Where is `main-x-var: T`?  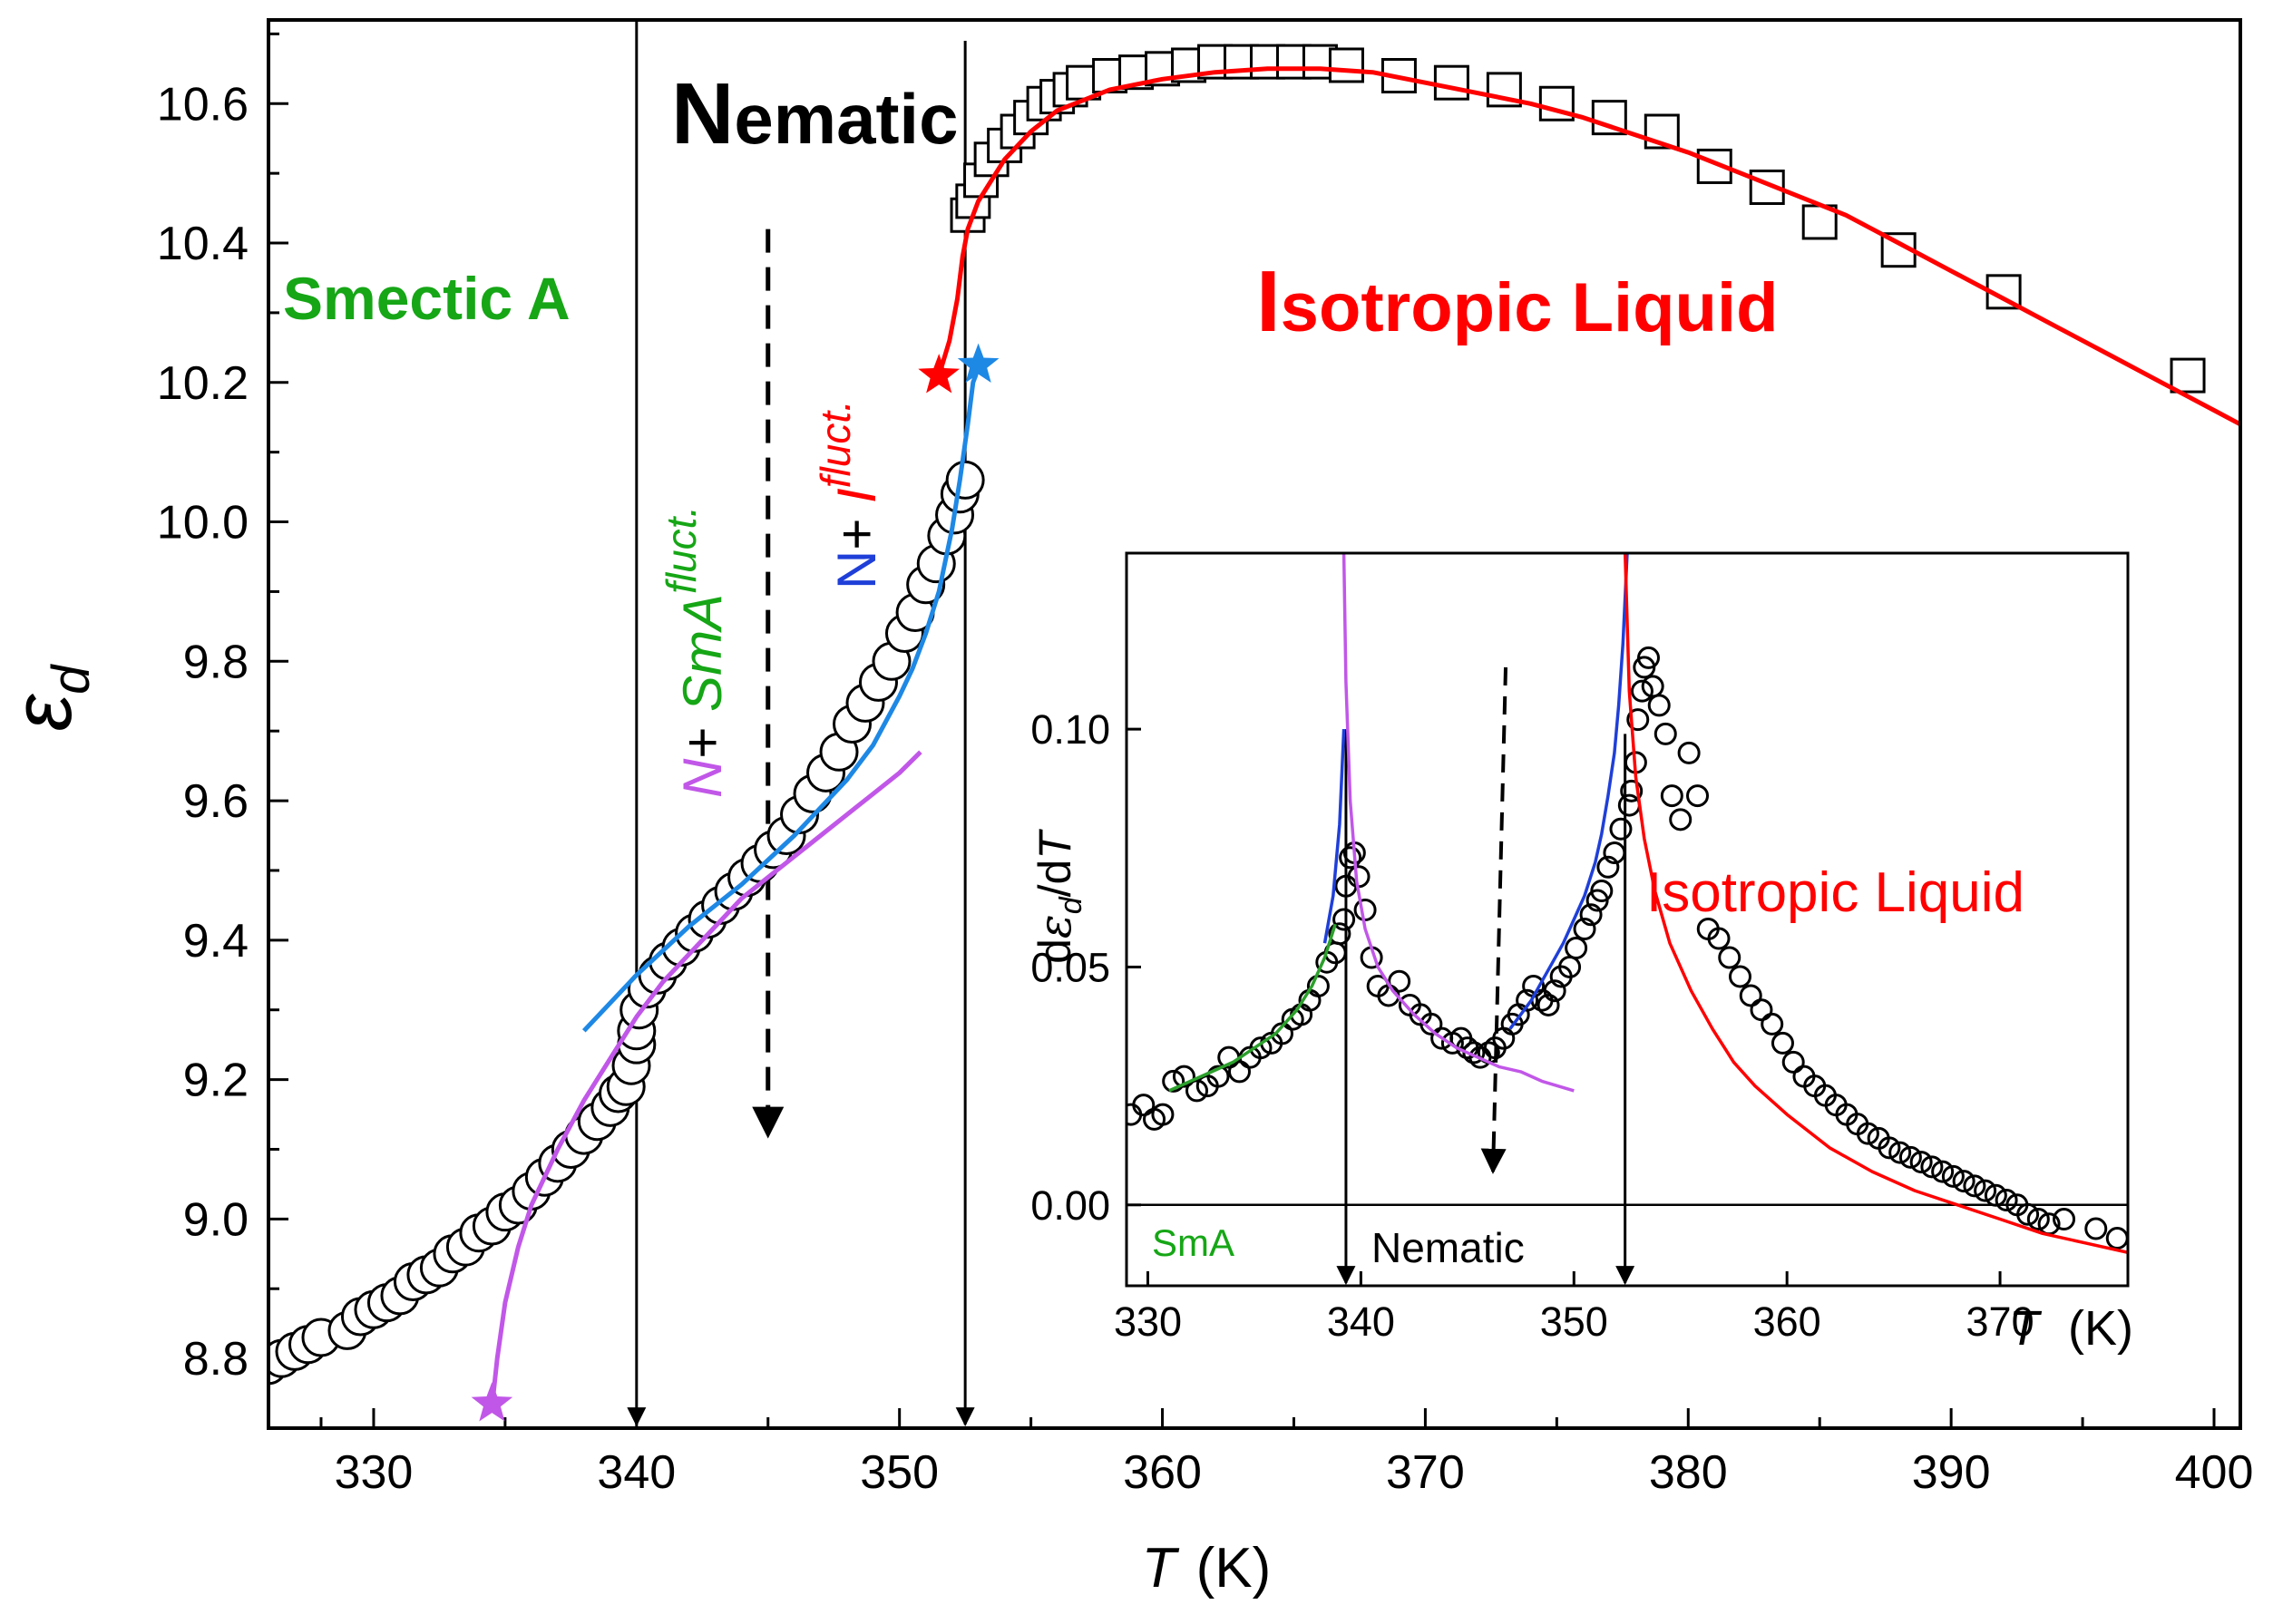 main-x-var: T is located at coordinates (1161, 1568).